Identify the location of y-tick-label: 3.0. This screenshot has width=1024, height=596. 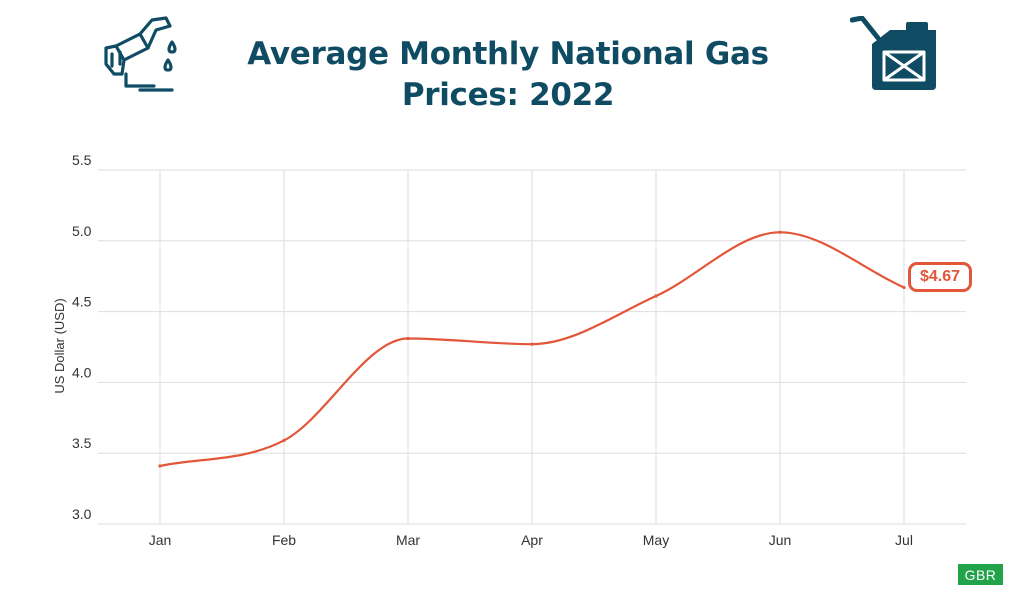
(82, 514).